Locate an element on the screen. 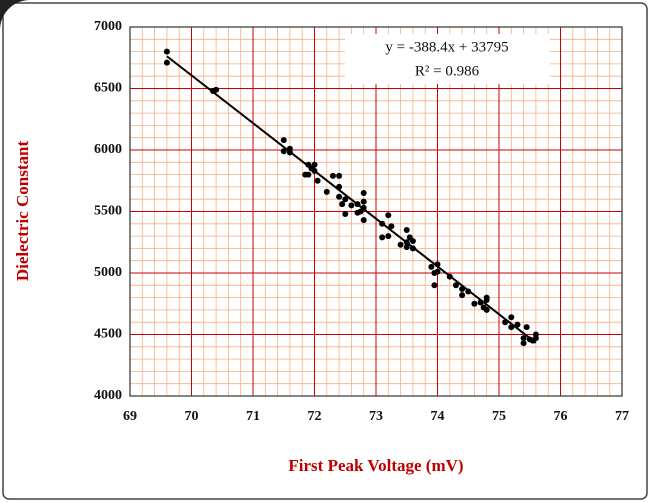 The width and height of the screenshot is (650, 502). x-tick-label: 71 is located at coordinates (253, 416).